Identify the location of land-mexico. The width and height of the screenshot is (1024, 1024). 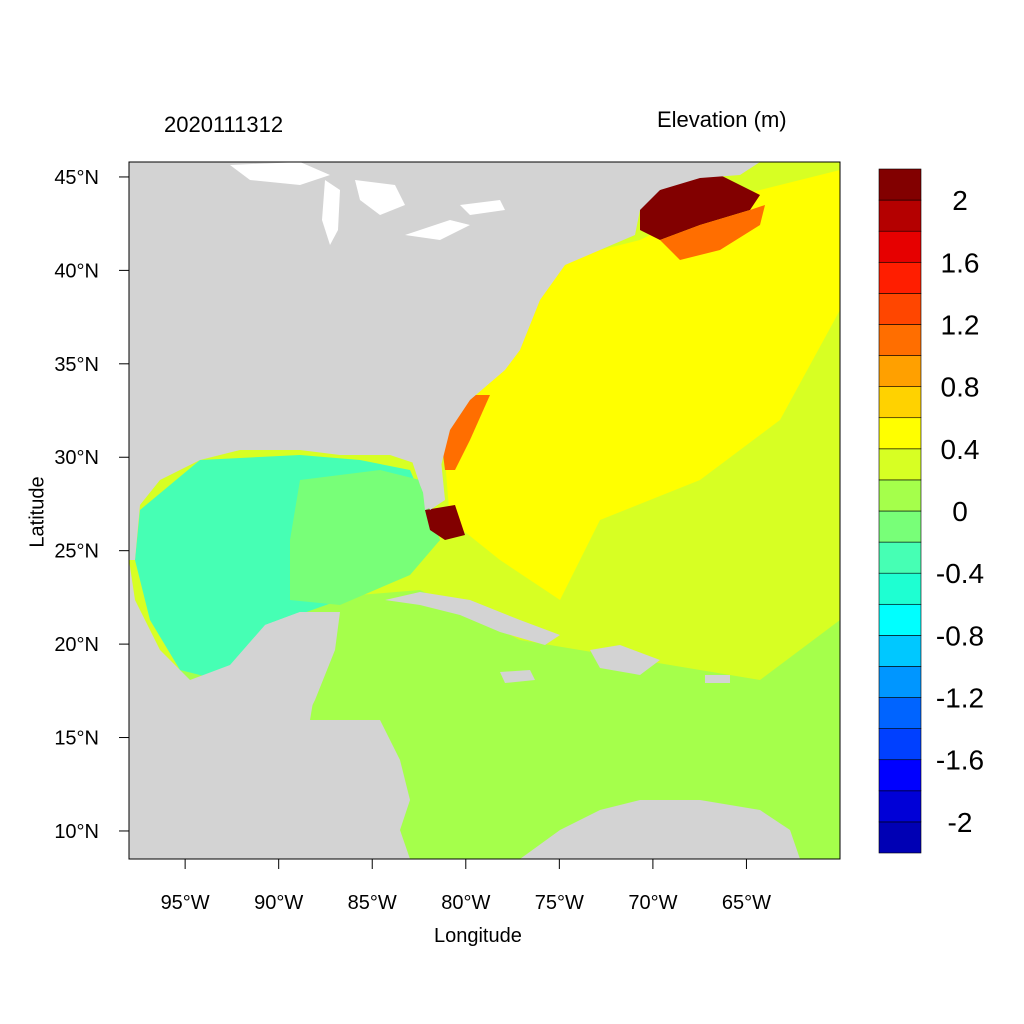
(269, 709).